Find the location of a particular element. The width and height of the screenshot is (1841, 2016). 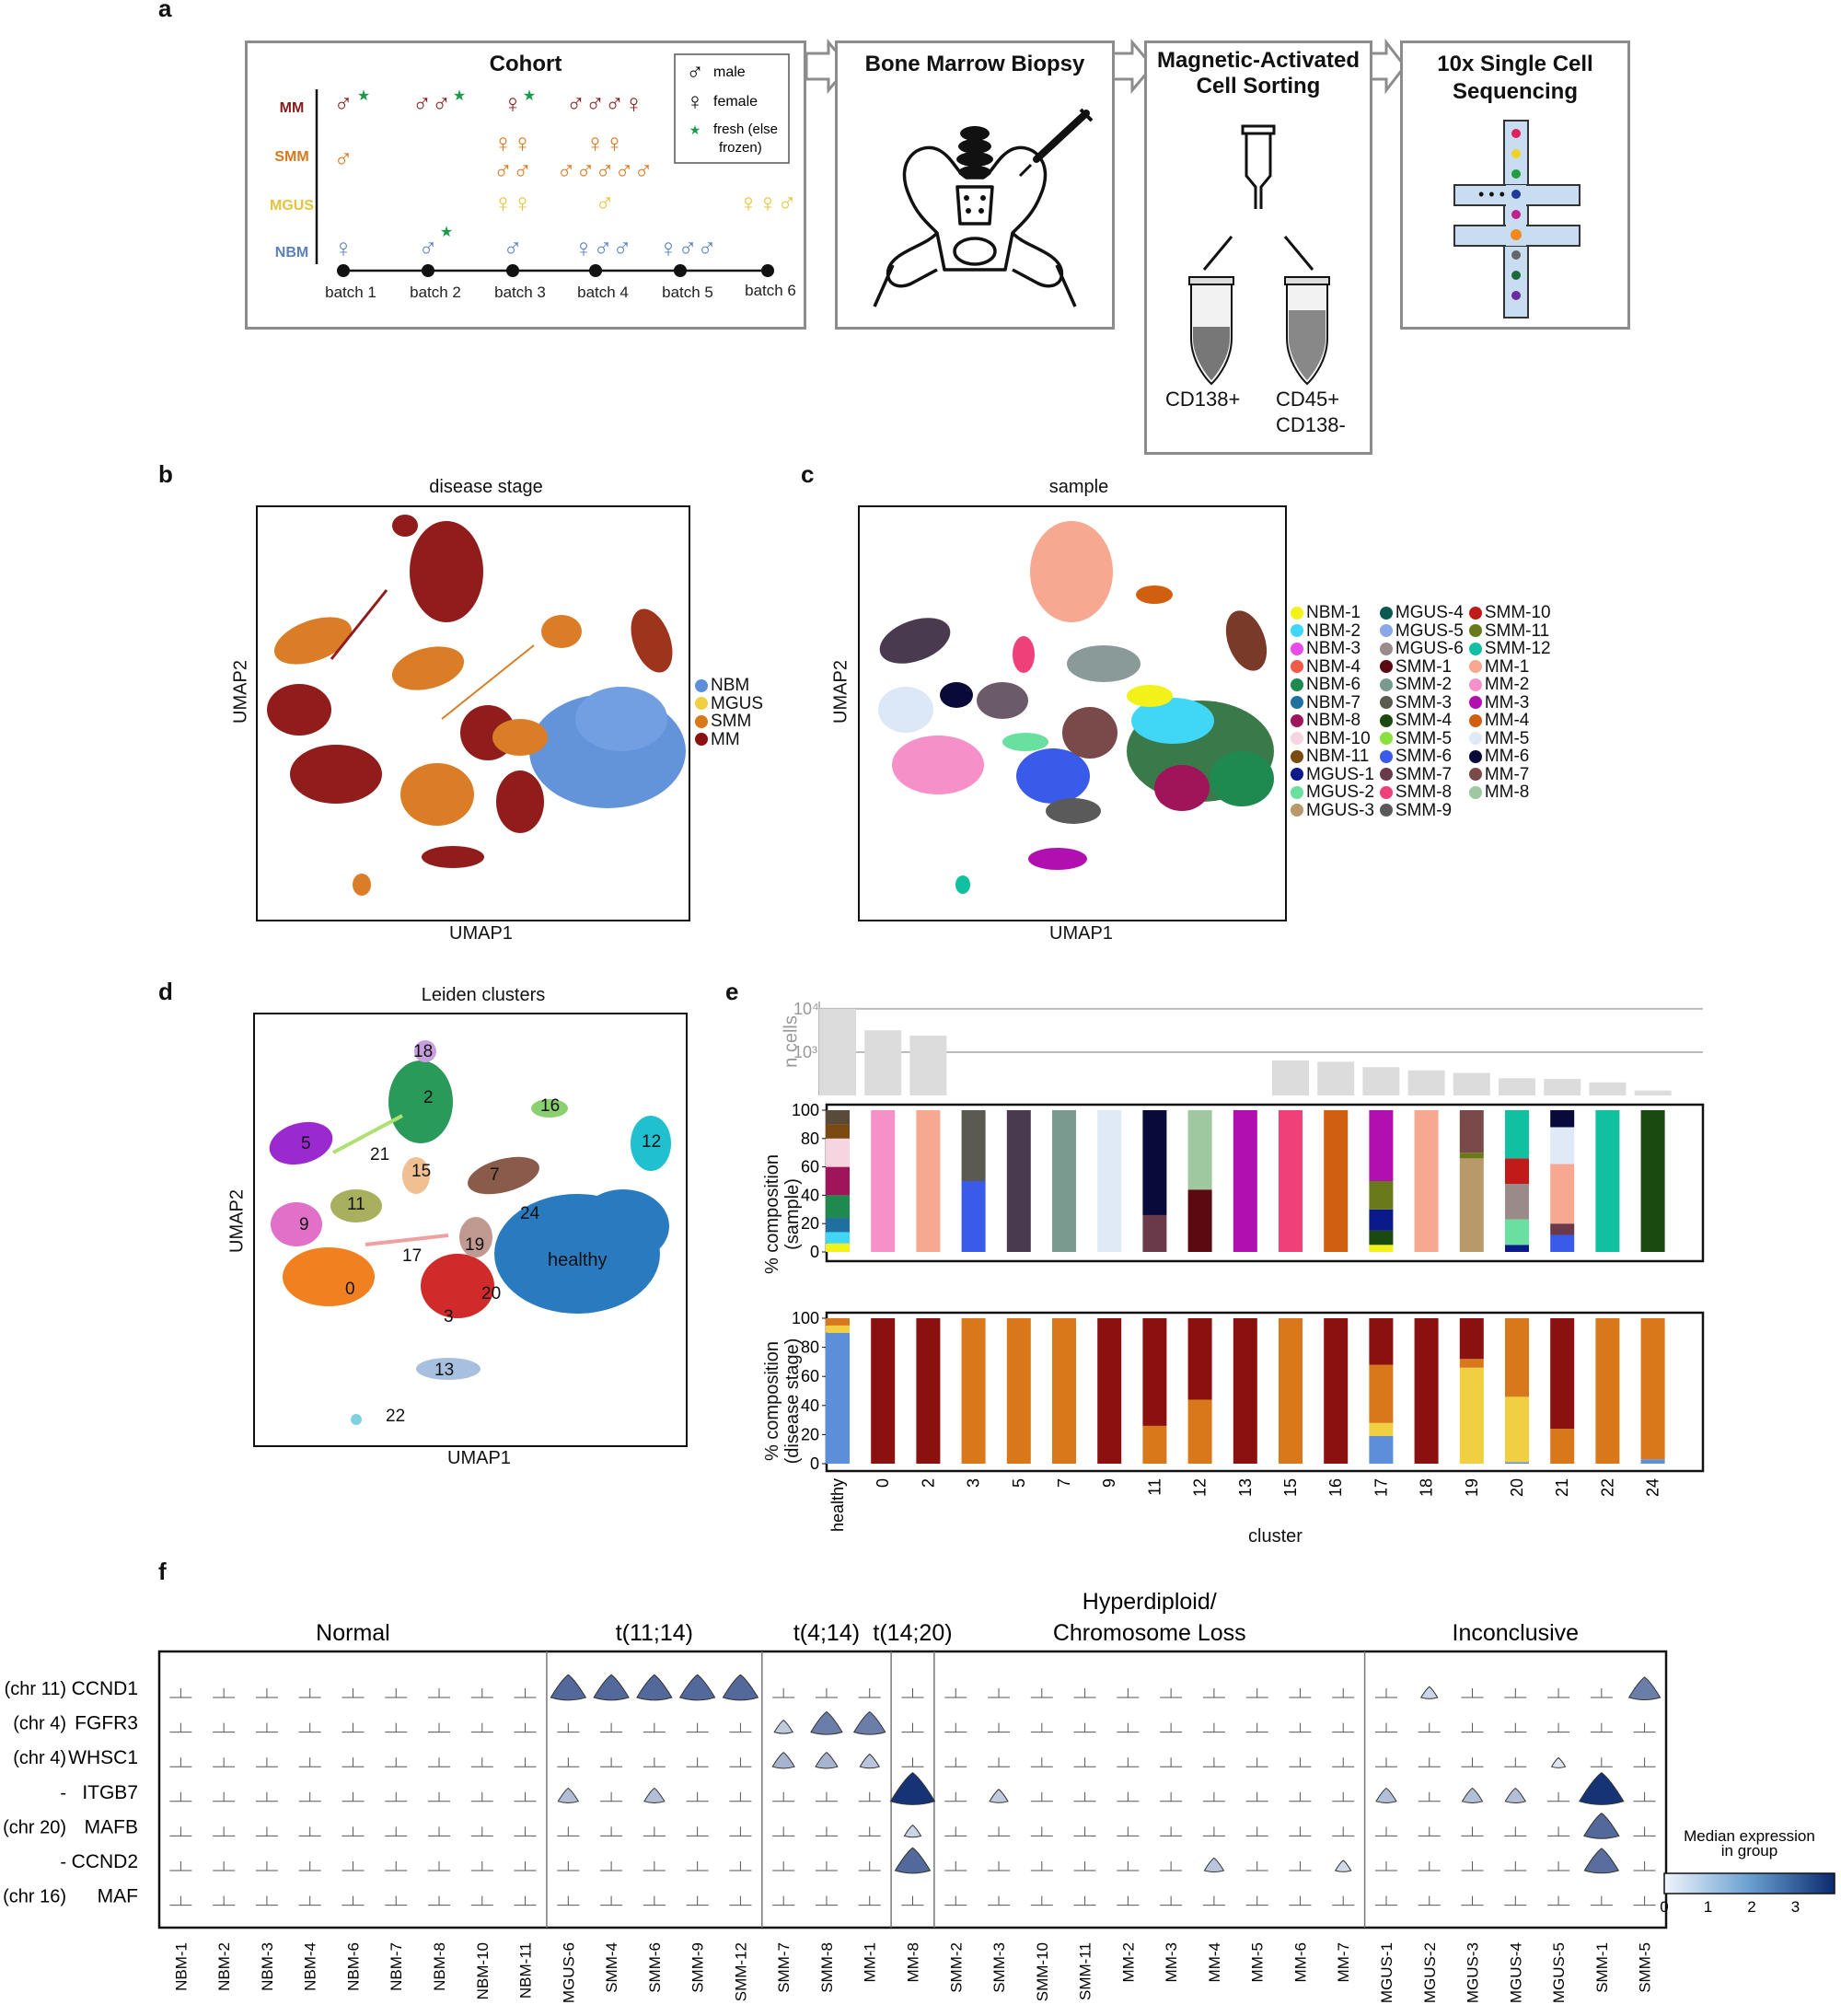

cohort-cell: ♀♂♂ is located at coordinates (688, 248).